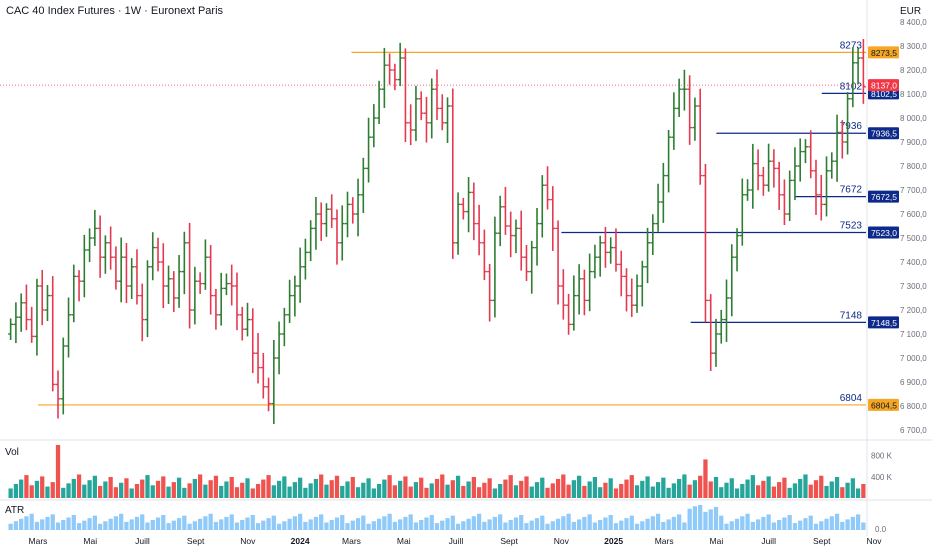  Describe the element at coordinates (883, 133) in the screenshot. I see `level-axis-badge` at that location.